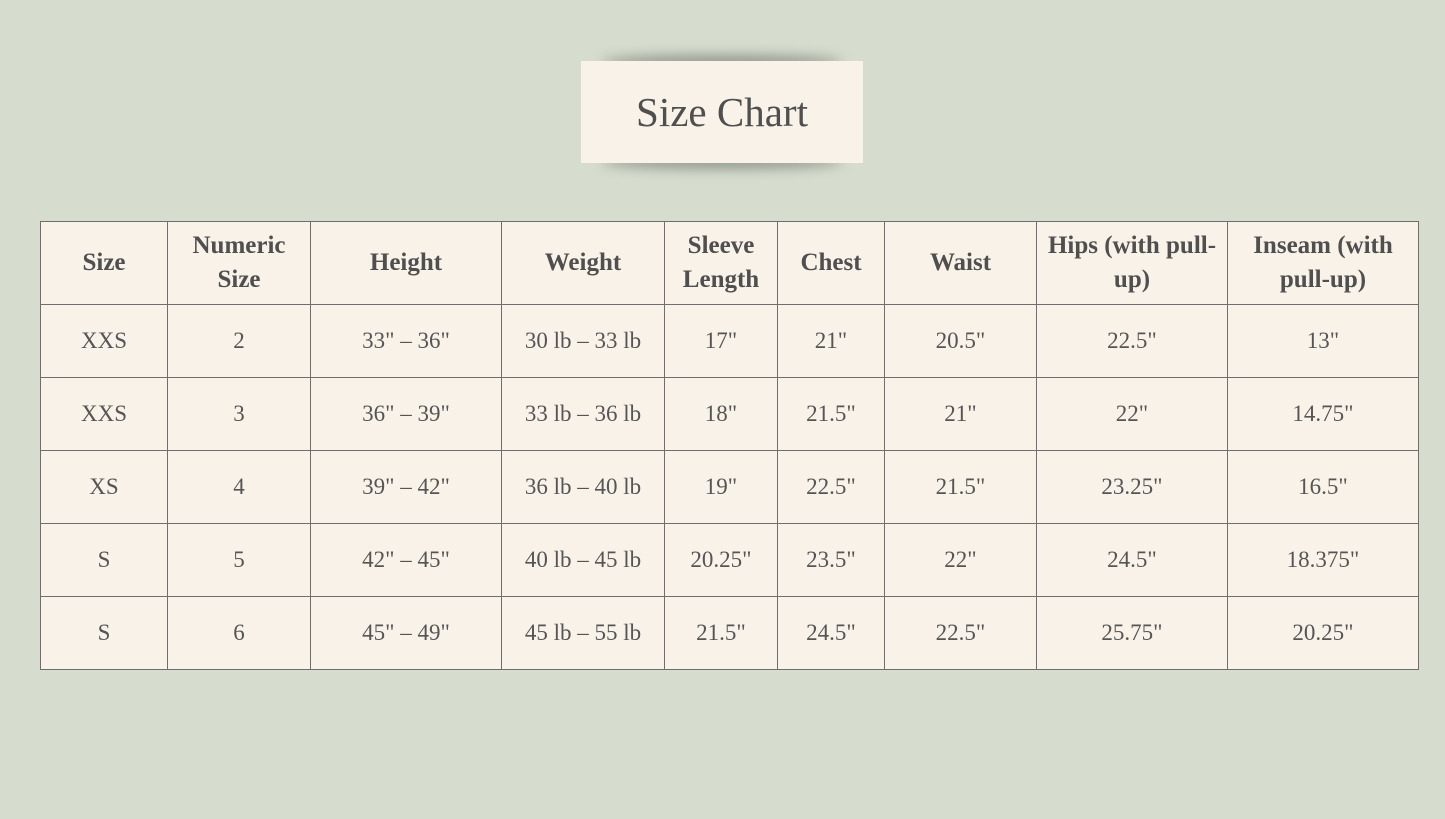 The width and height of the screenshot is (1445, 819). I want to click on table-cell: 36" – 39", so click(406, 414).